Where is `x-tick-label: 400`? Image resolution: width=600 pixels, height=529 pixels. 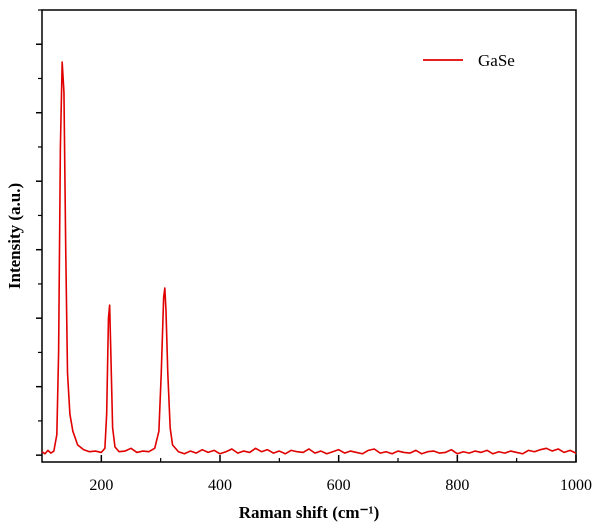
x-tick-label: 400 is located at coordinates (220, 485).